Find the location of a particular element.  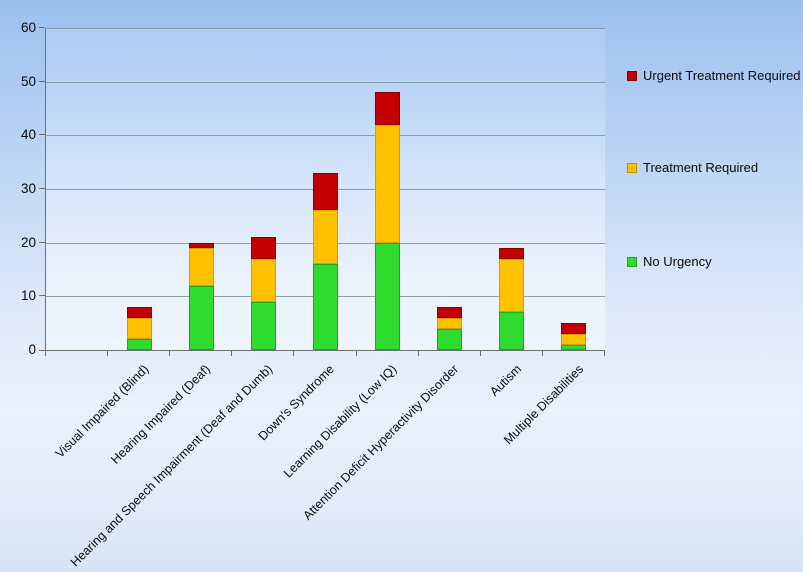

y-axis-label: 0 is located at coordinates (32, 349).